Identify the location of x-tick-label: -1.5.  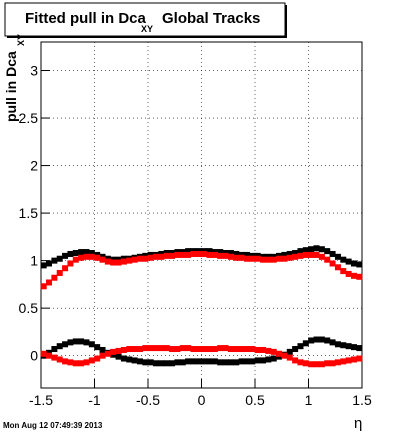
(41, 400).